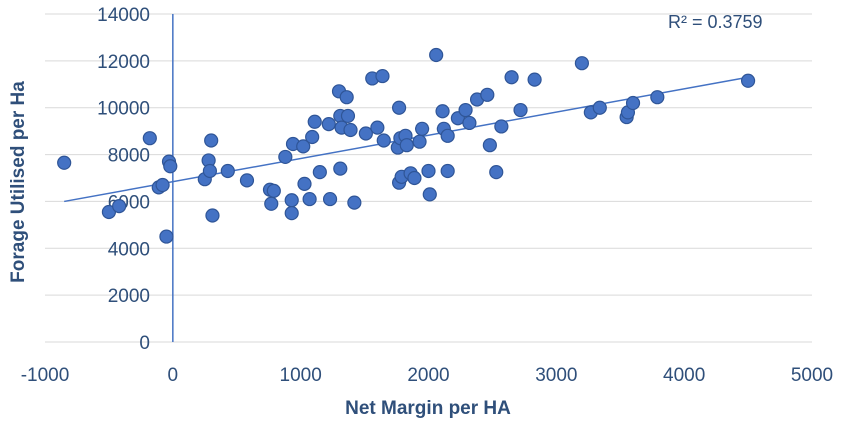 This screenshot has width=850, height=423. What do you see at coordinates (173, 375) in the screenshot?
I see `x-tick-label: 0` at bounding box center [173, 375].